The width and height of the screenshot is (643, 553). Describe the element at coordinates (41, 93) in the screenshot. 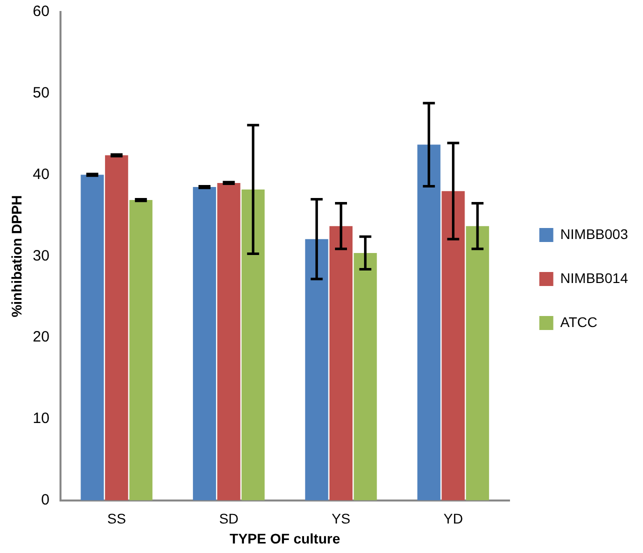

I see `y-tick-label: 50` at that location.